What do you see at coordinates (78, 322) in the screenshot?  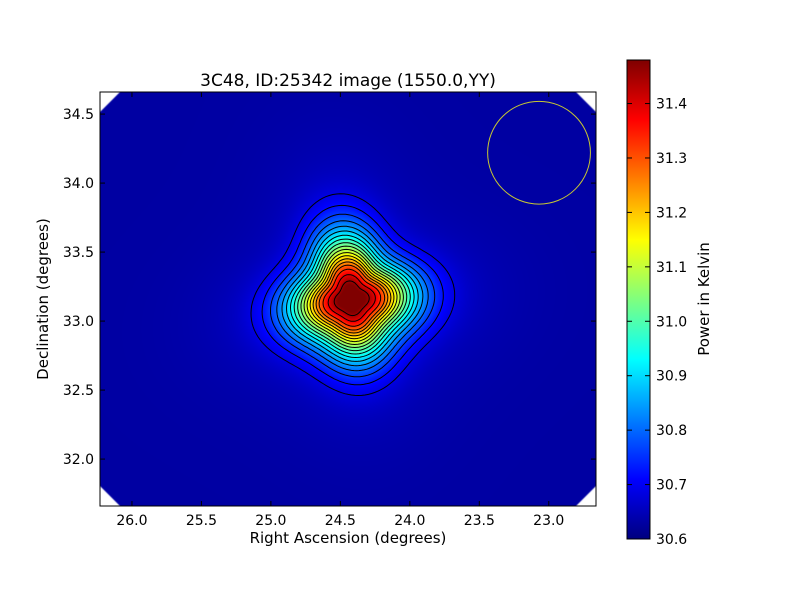 I see `y-tick-label: 33.0` at bounding box center [78, 322].